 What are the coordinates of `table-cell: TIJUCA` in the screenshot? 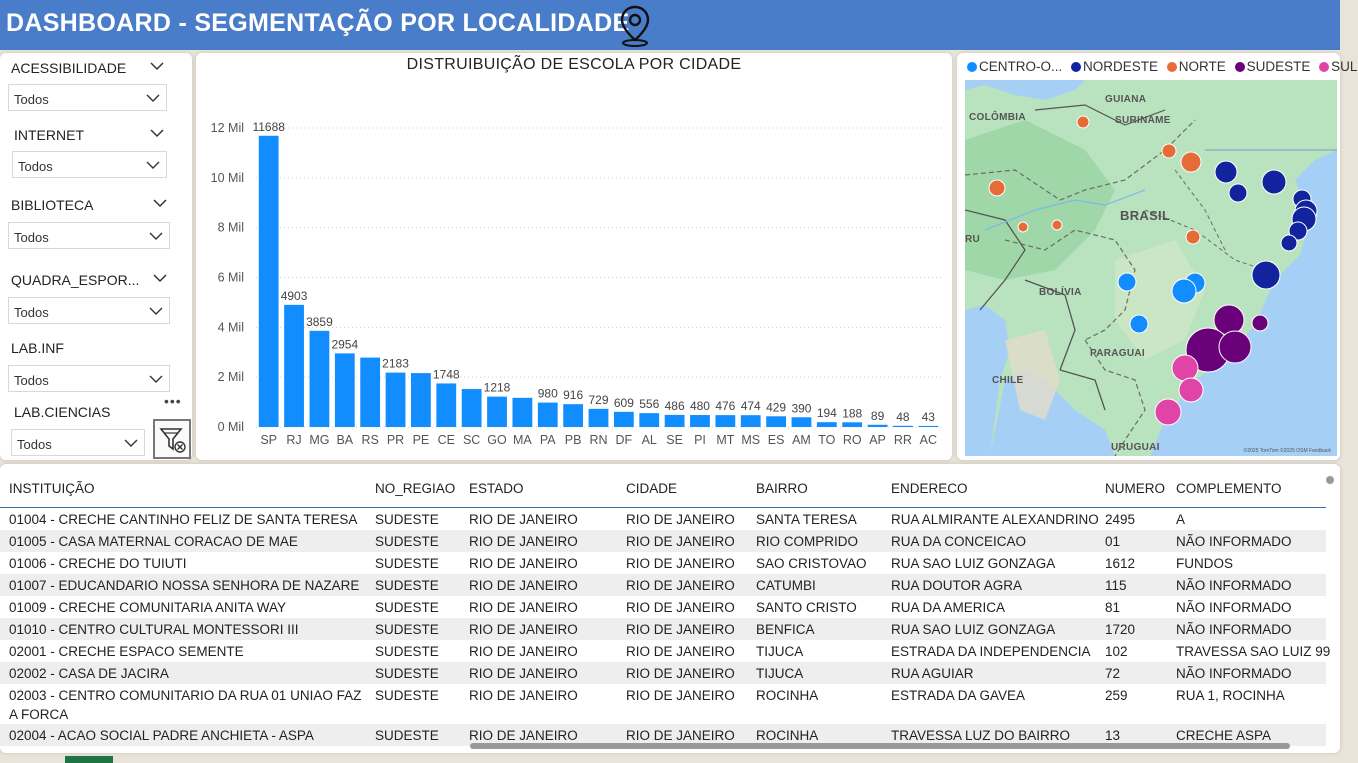 It's located at (780, 651).